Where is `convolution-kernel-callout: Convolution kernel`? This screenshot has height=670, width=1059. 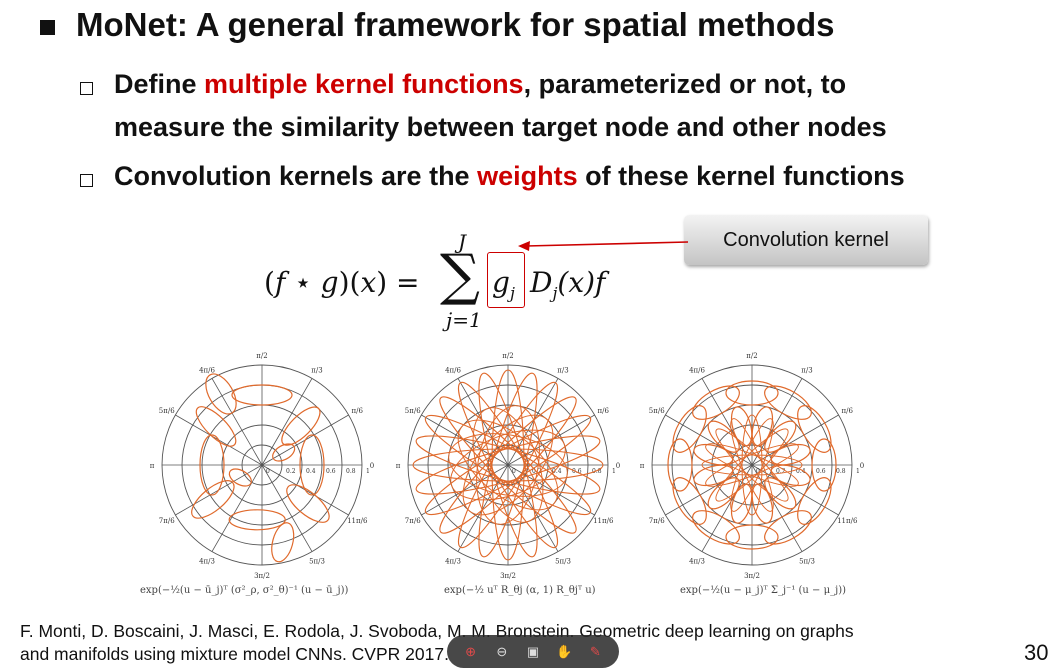
convolution-kernel-callout: Convolution kernel is located at coordinates (806, 240).